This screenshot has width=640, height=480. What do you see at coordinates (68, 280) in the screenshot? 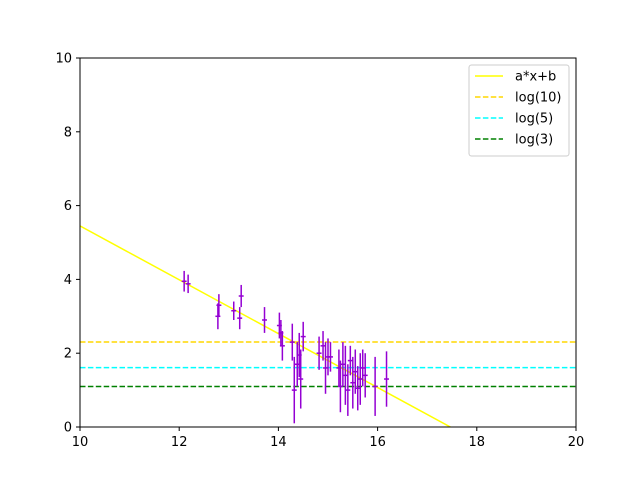
I see `y-tick-label: 4` at bounding box center [68, 280].